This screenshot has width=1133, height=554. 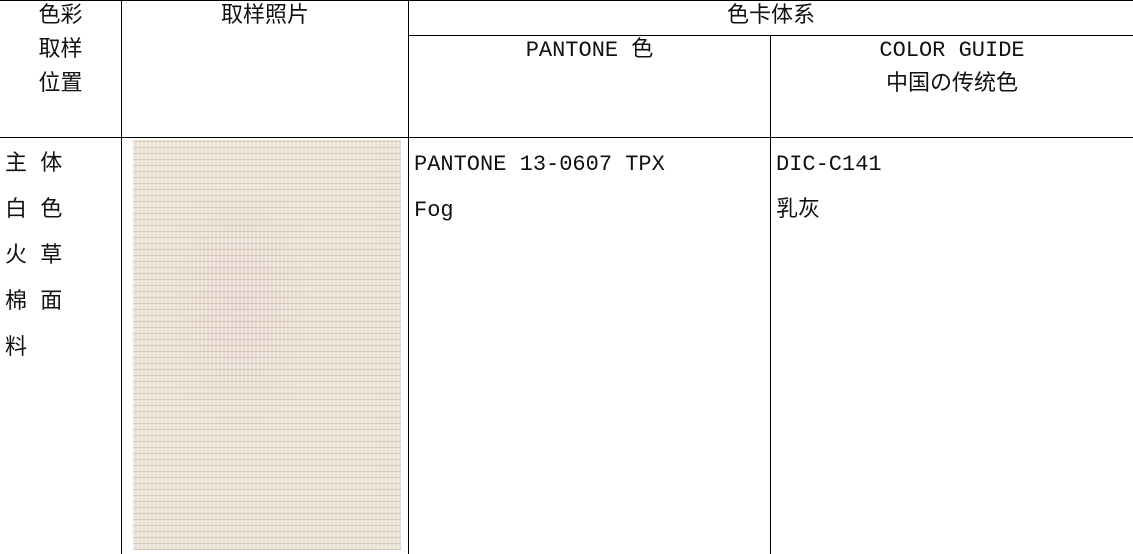 I want to click on cell-text: DIC-C141, so click(x=829, y=164).